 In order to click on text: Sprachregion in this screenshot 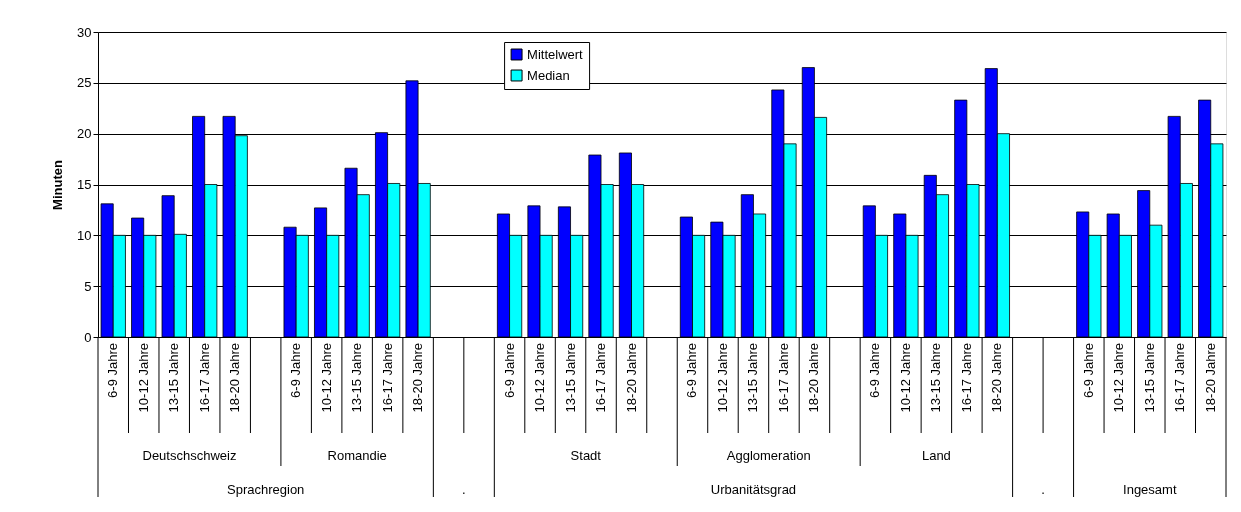, I will do `click(266, 489)`.